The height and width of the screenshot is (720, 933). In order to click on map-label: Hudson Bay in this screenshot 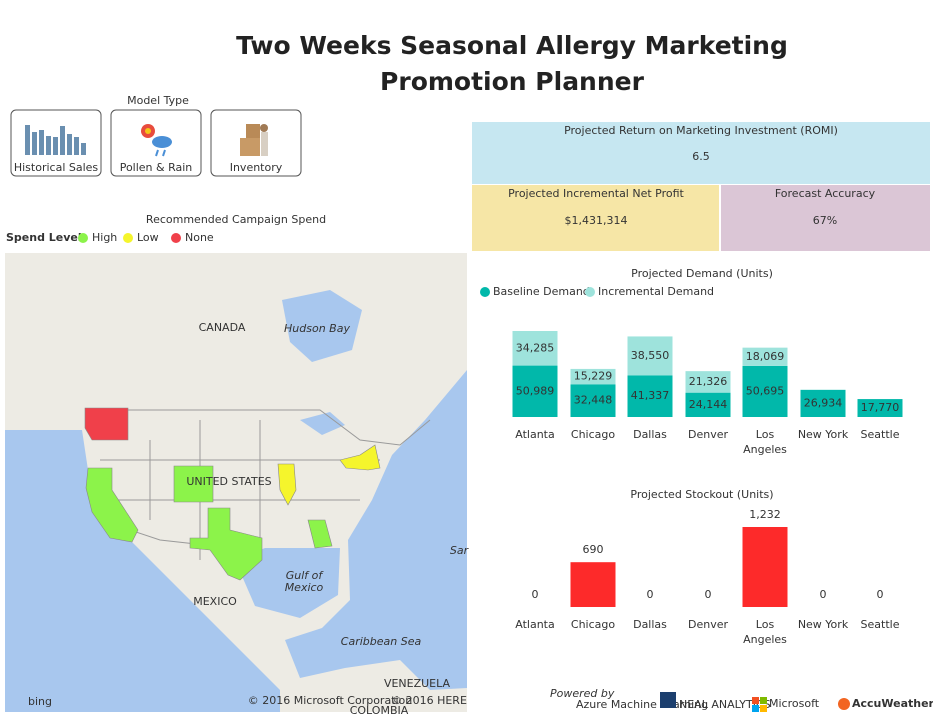, I will do `click(317, 328)`.